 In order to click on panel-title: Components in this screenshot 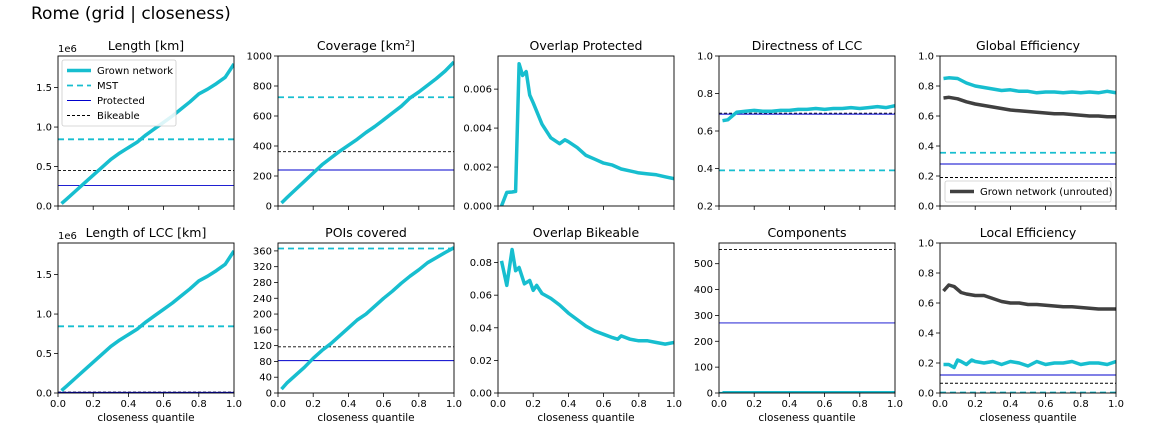, I will do `click(806, 232)`.